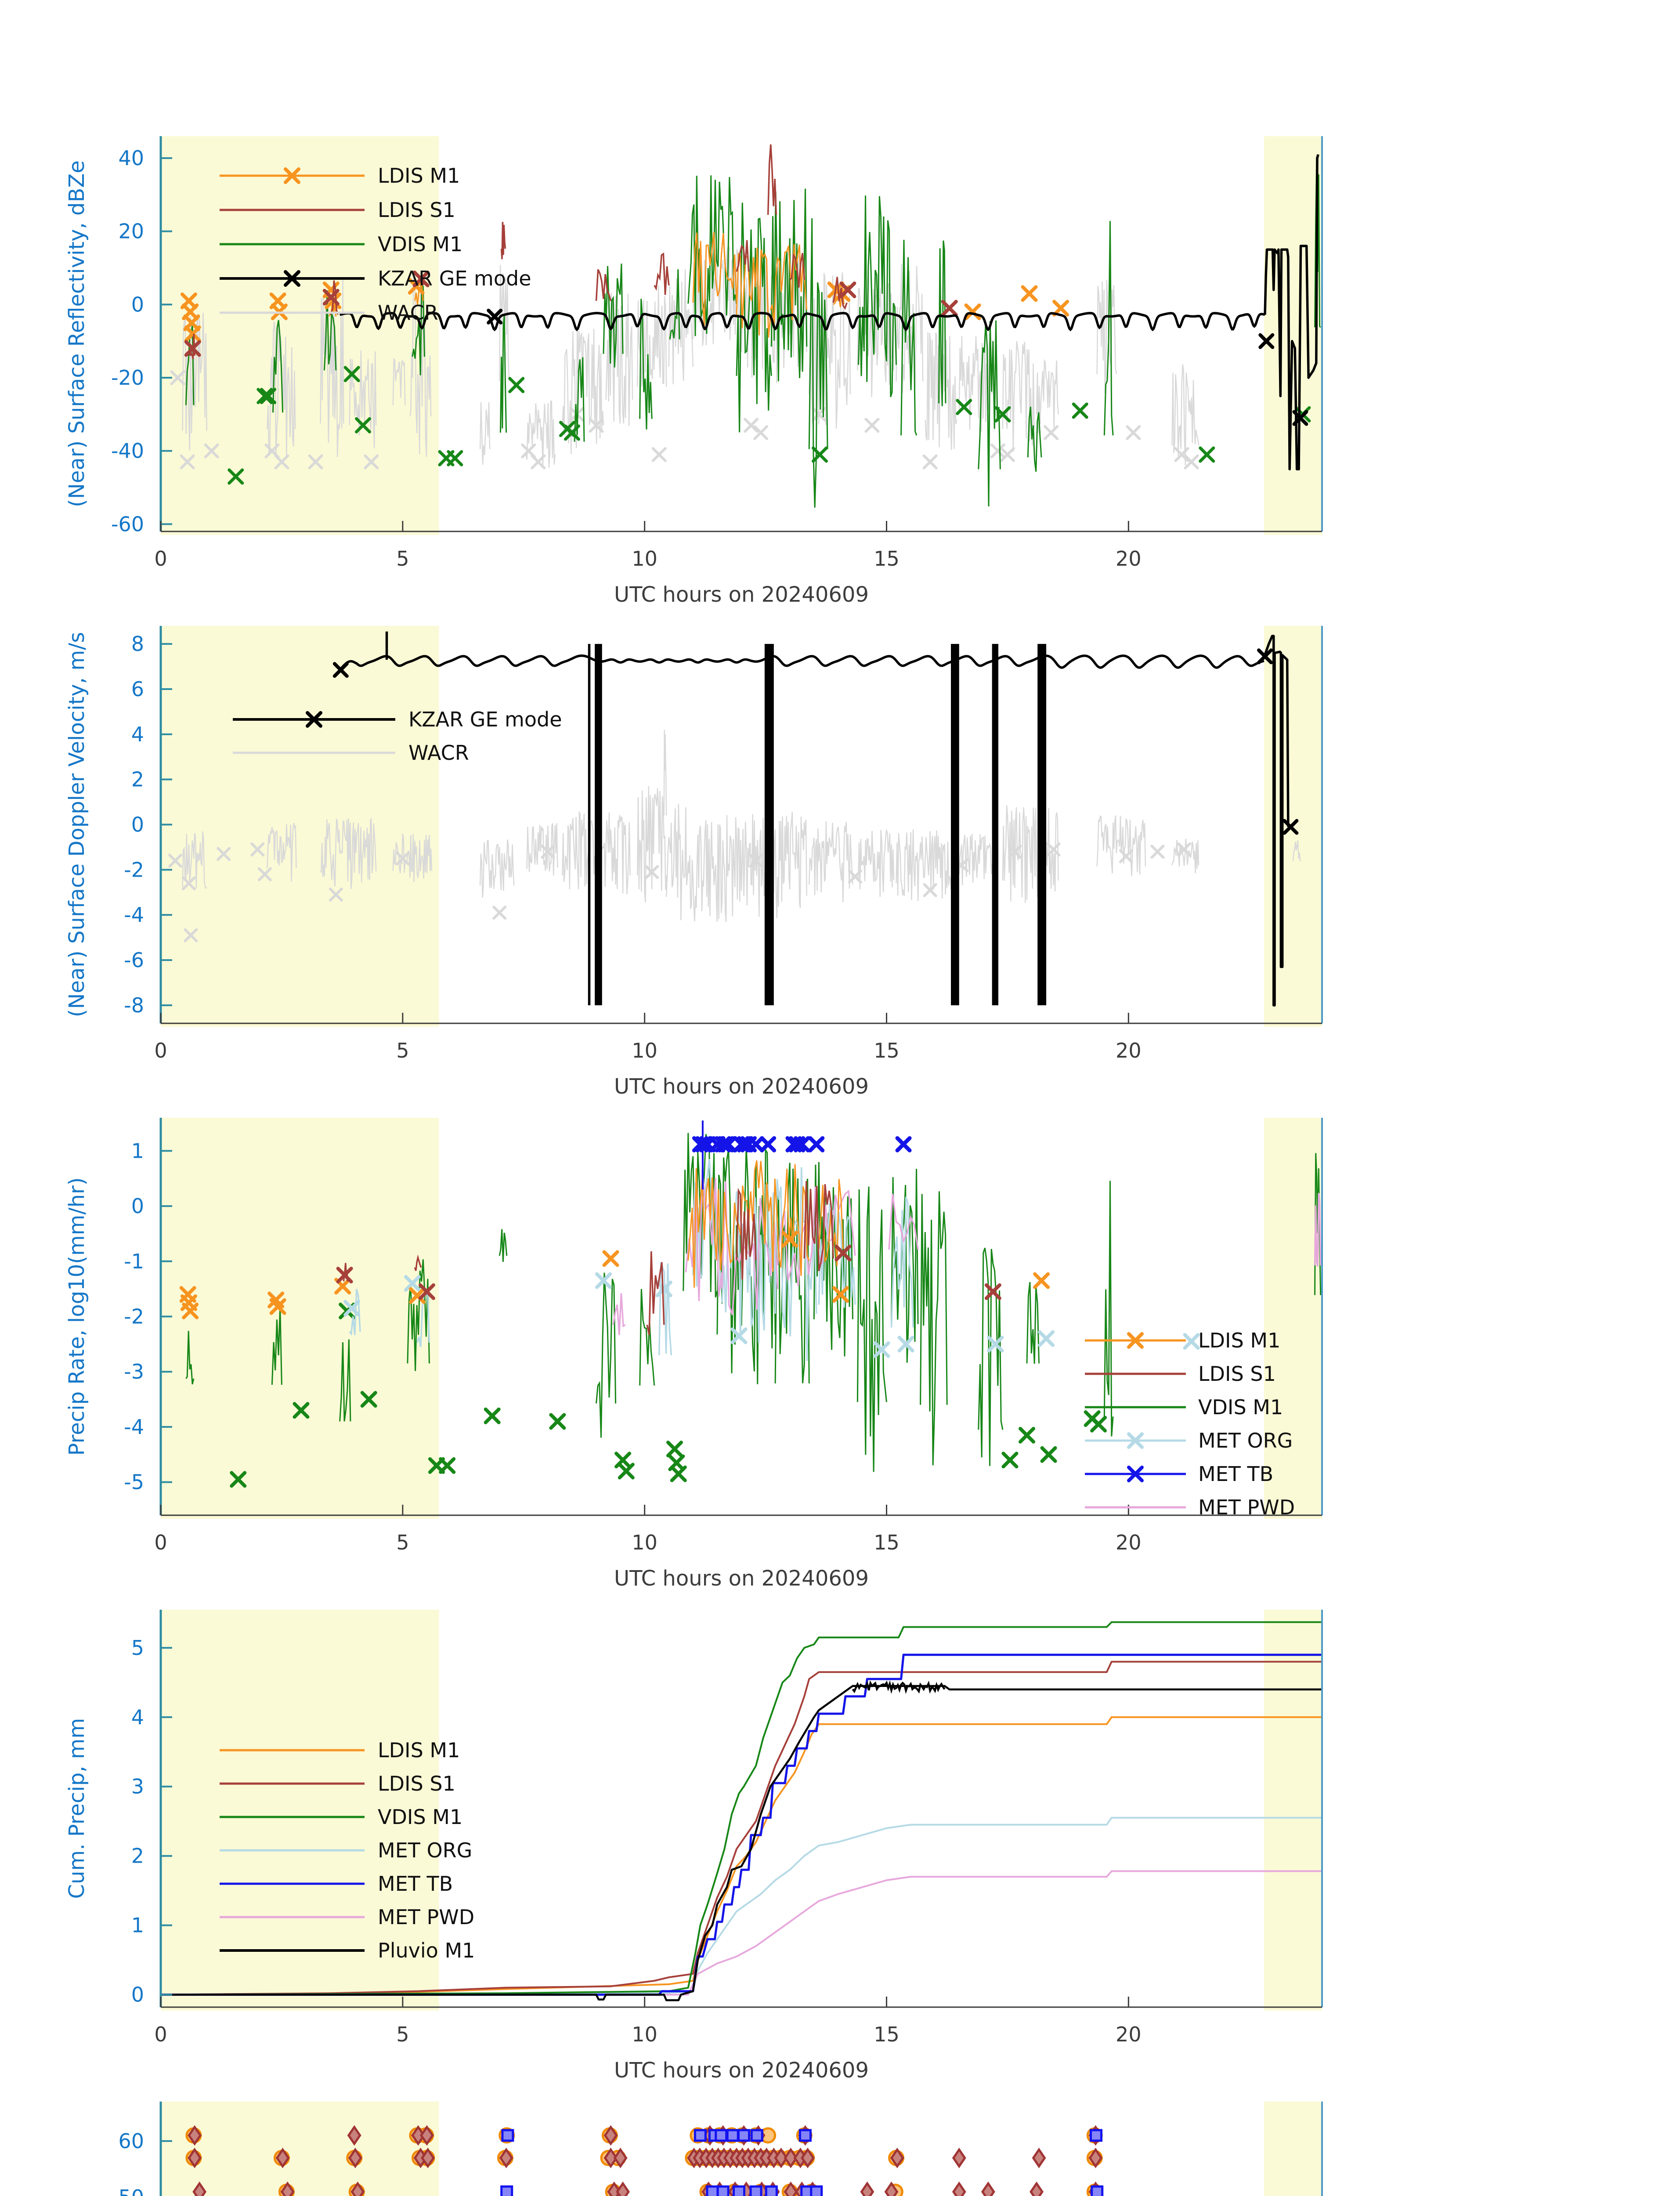 The height and width of the screenshot is (2196, 1680). I want to click on y-axis-label: Cum. Precip, mm, so click(77, 1808).